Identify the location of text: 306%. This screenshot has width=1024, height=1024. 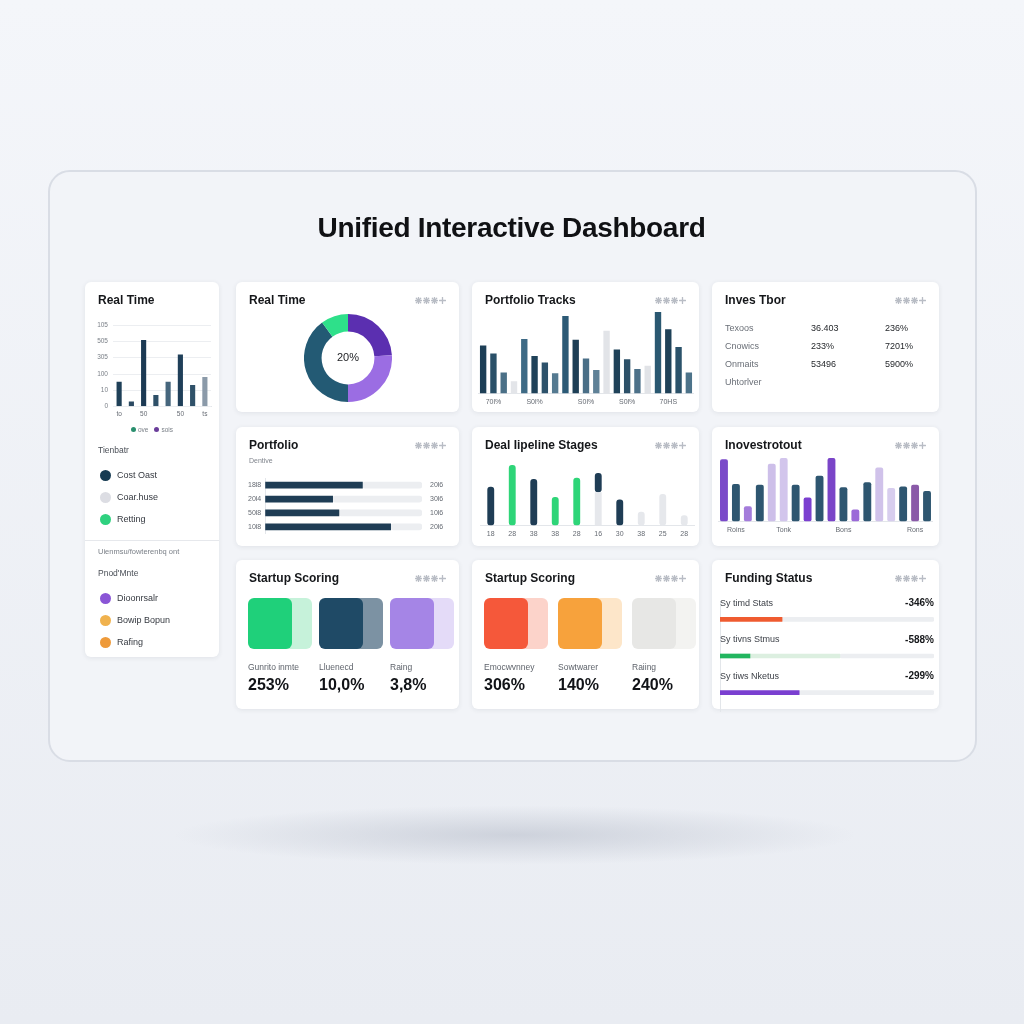
(504, 685).